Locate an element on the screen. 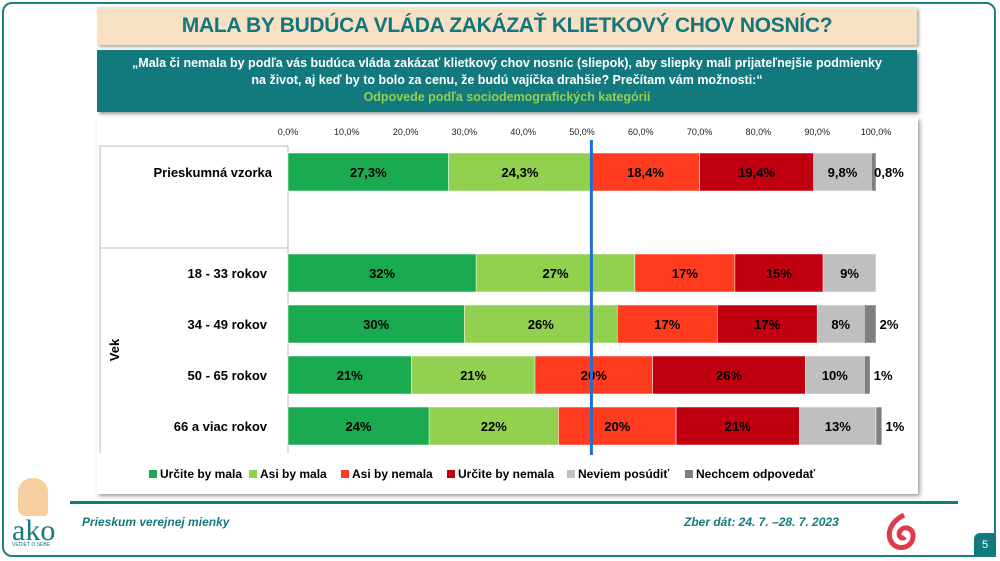  category-label: 50 - 65 rokov is located at coordinates (228, 375).